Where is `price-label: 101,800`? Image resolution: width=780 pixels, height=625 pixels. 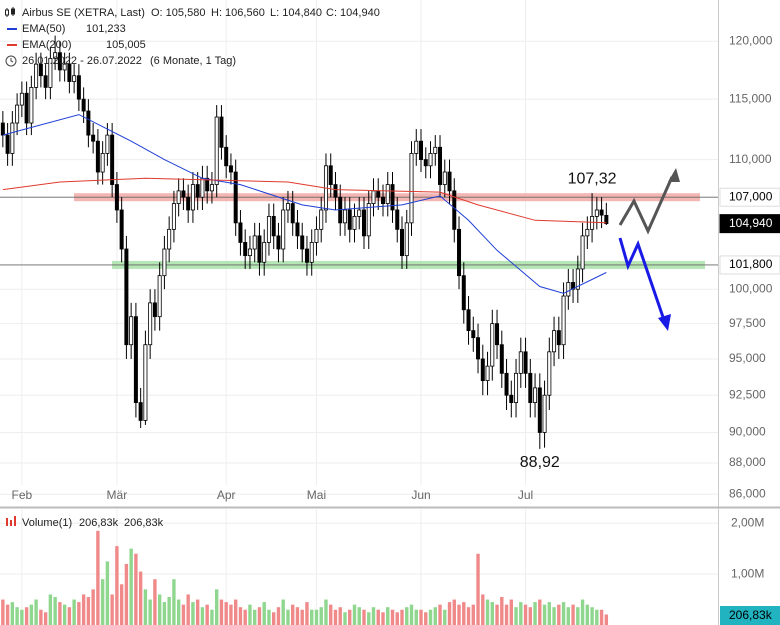
price-label: 101,800 is located at coordinates (751, 264).